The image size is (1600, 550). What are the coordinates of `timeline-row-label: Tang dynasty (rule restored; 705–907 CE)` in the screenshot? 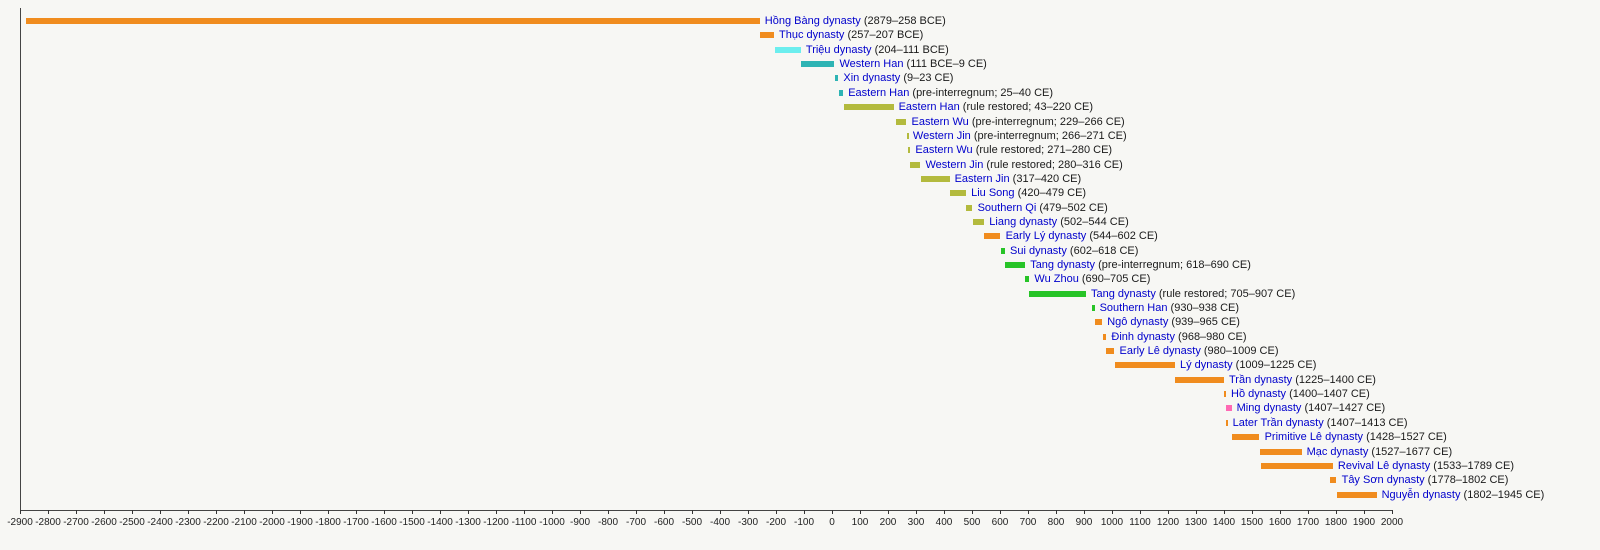 It's located at (1193, 294).